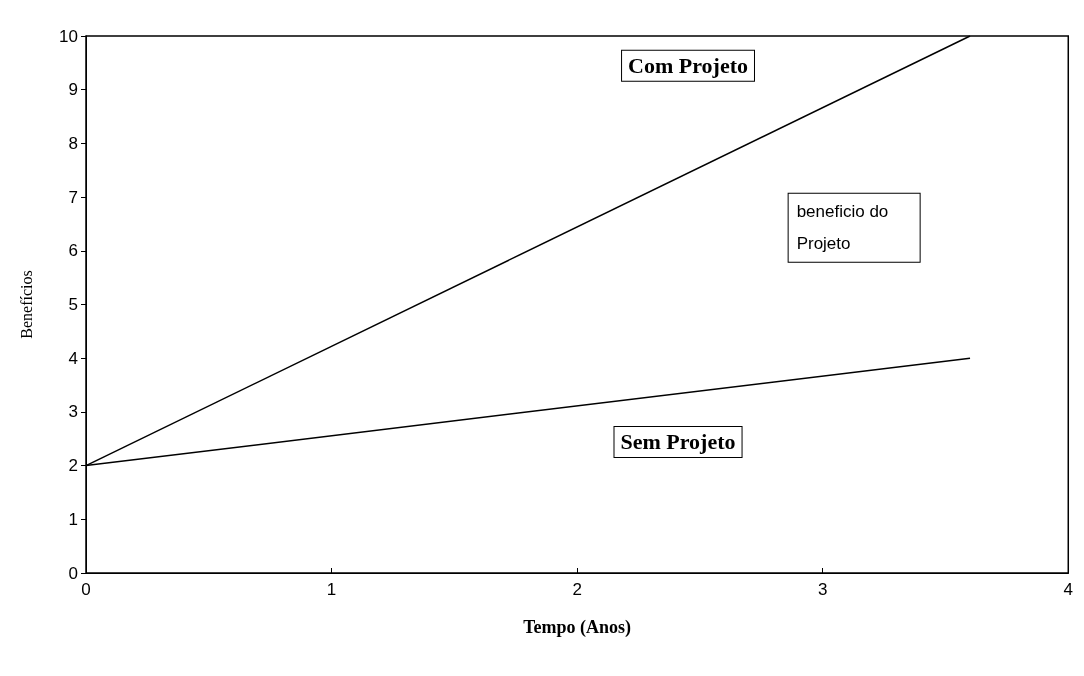 Image resolution: width=1084 pixels, height=676 pixels. What do you see at coordinates (73, 358) in the screenshot?
I see `y-tick-label: 4` at bounding box center [73, 358].